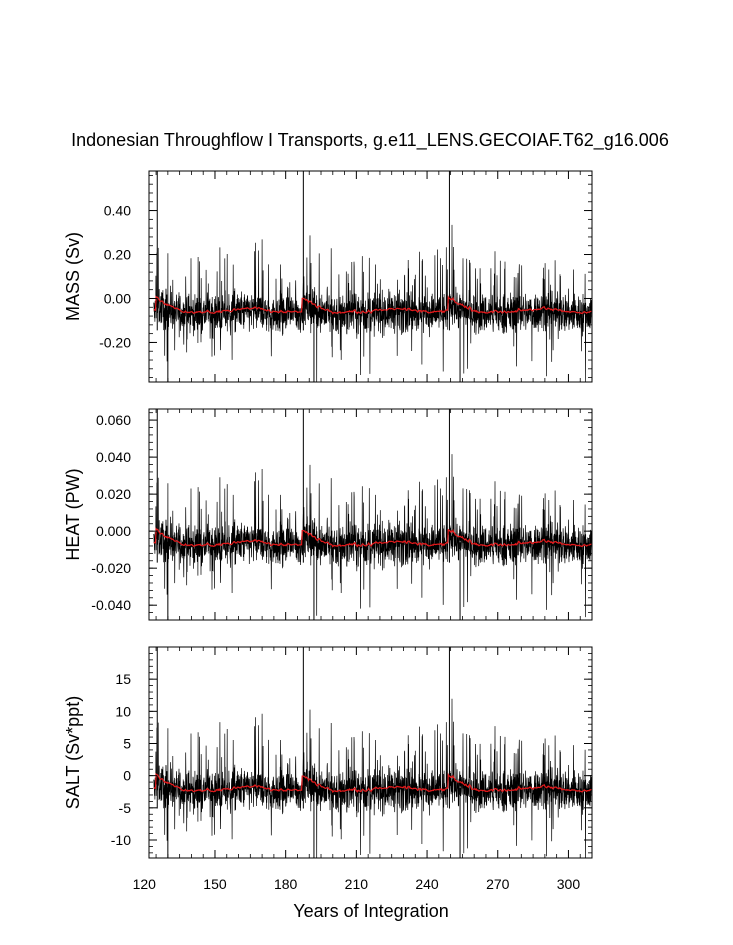 The height and width of the screenshot is (945, 733). I want to click on heat-frame, so click(370, 514).